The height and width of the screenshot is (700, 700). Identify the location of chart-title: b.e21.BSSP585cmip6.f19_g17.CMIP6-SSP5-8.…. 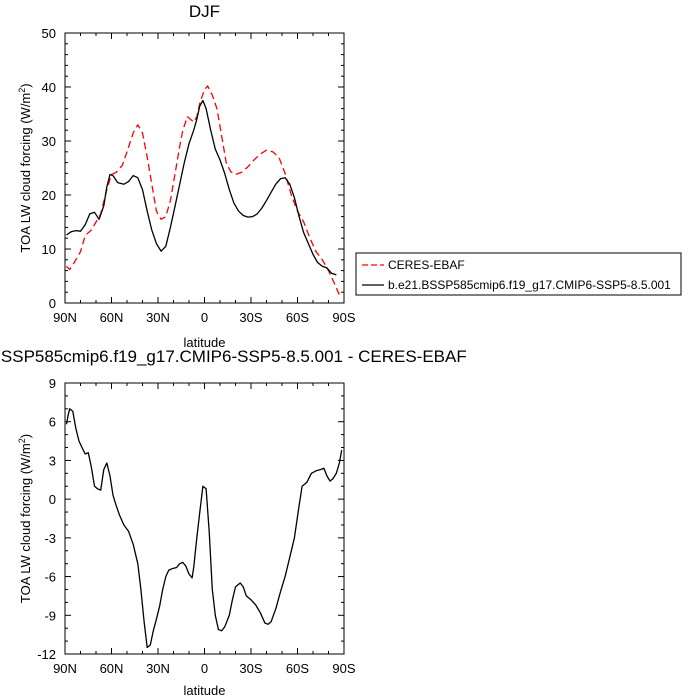
(233, 356).